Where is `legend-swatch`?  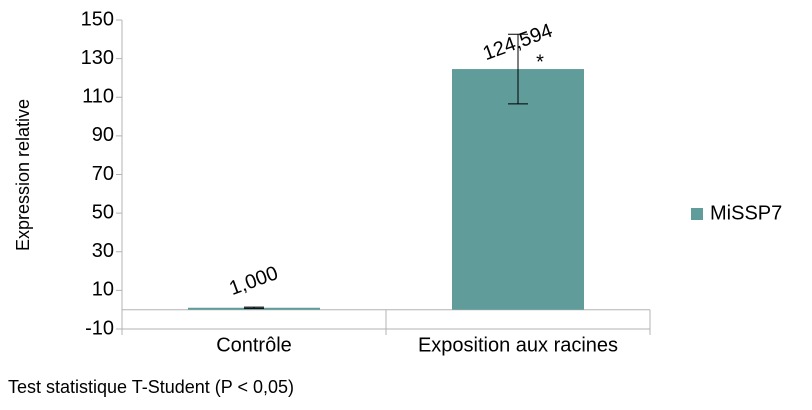
legend-swatch is located at coordinates (697, 214).